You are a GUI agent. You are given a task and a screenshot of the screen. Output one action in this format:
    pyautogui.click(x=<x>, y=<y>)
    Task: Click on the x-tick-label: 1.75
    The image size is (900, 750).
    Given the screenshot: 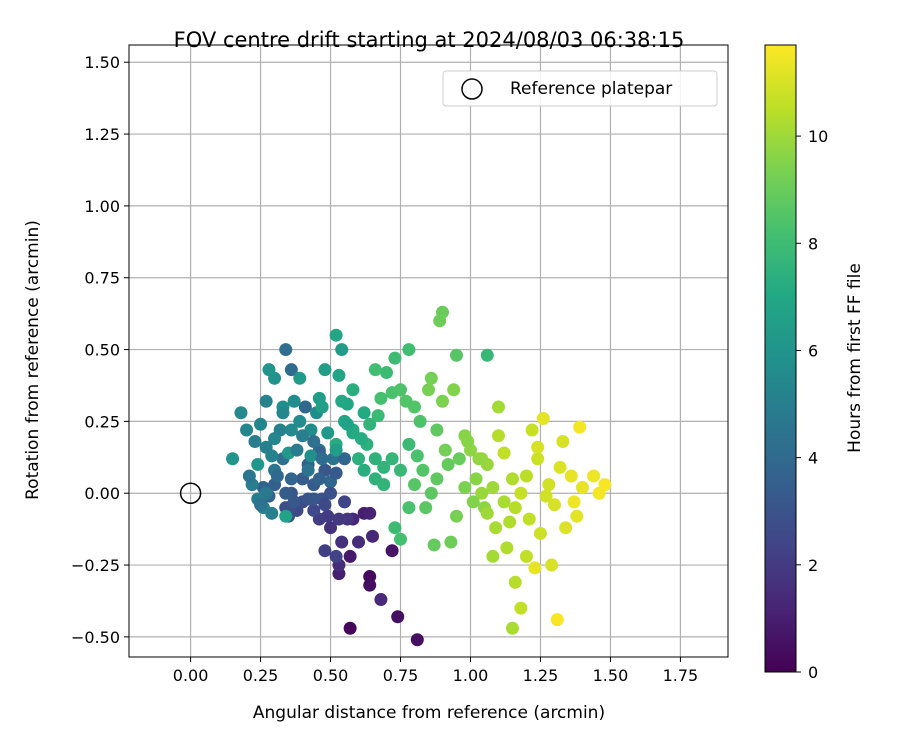 What is the action you would take?
    pyautogui.click(x=681, y=675)
    